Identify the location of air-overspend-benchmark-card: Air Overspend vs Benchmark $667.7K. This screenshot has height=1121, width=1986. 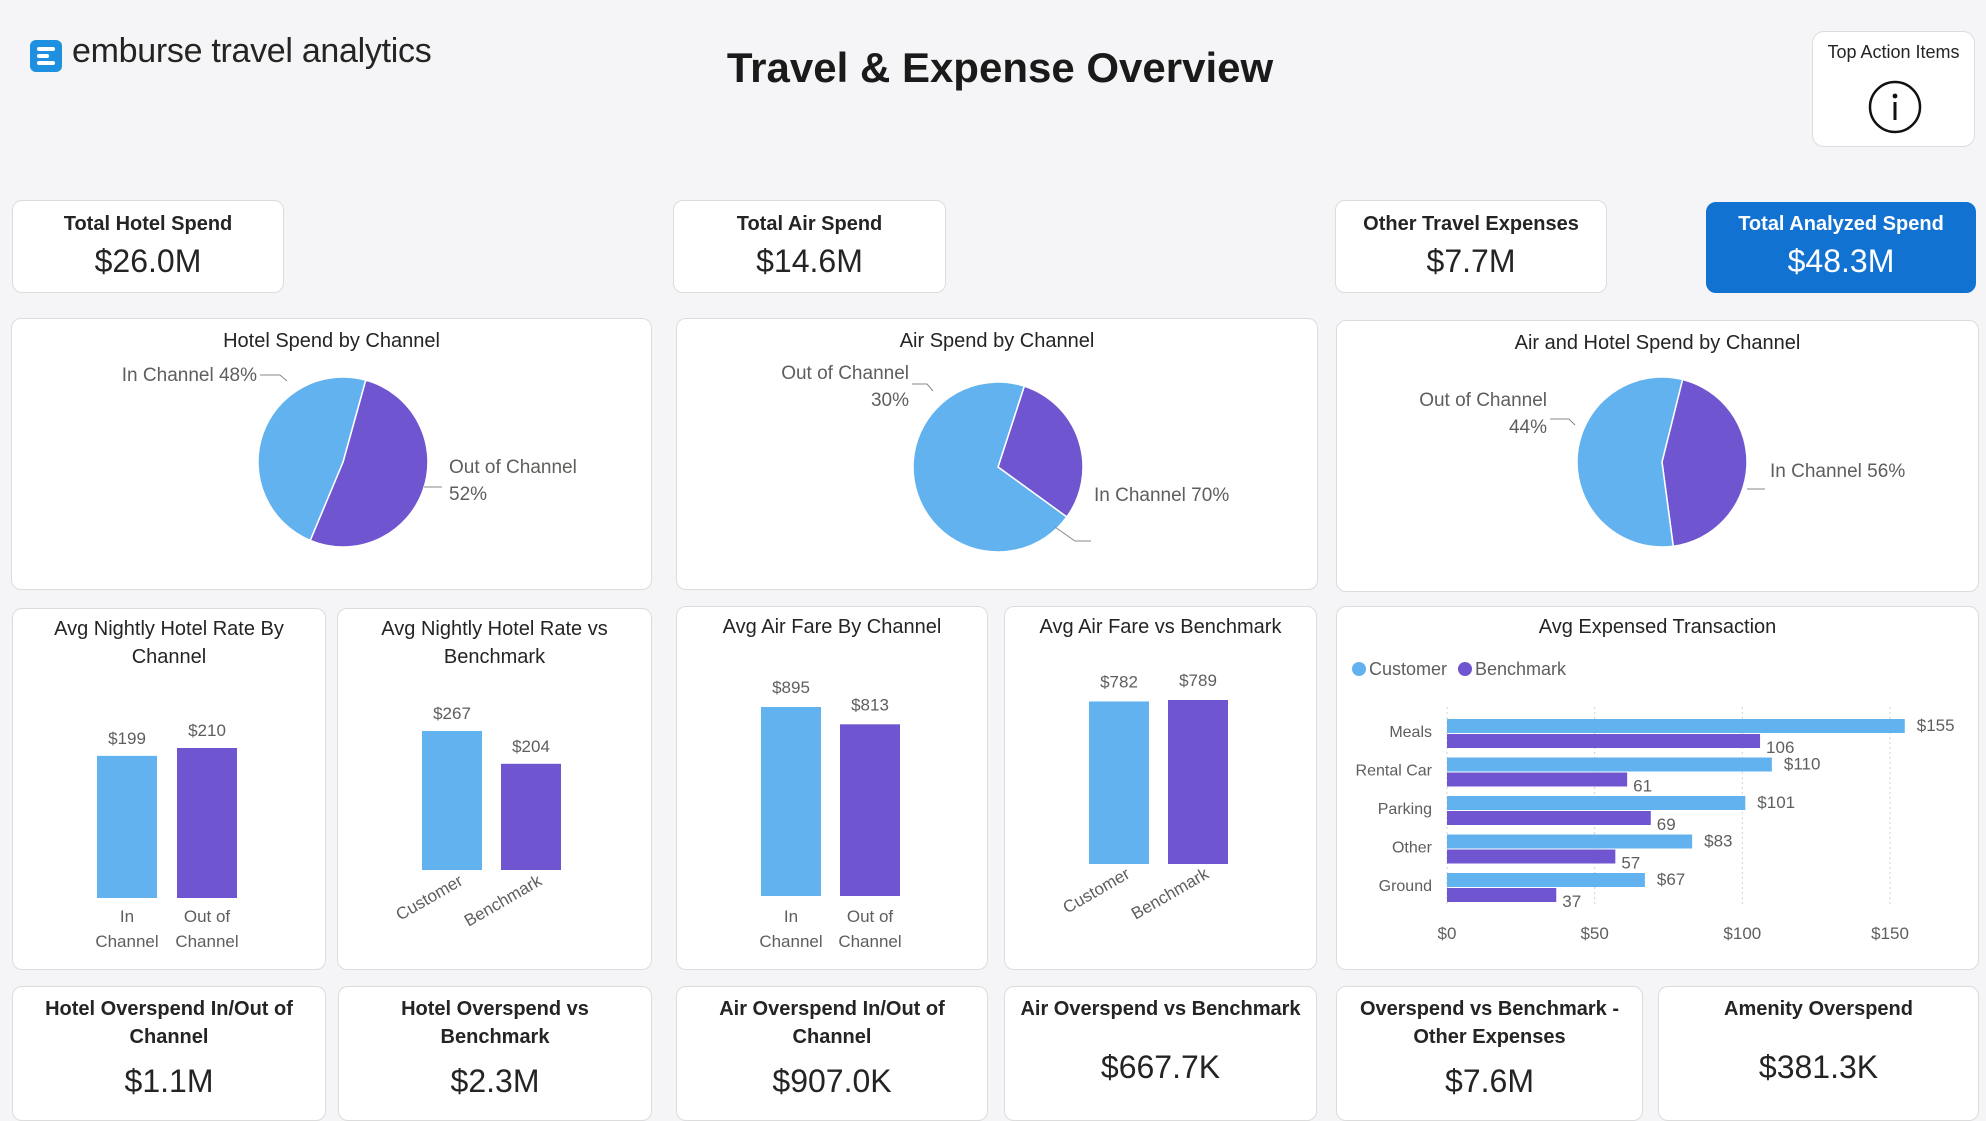
(1160, 1053).